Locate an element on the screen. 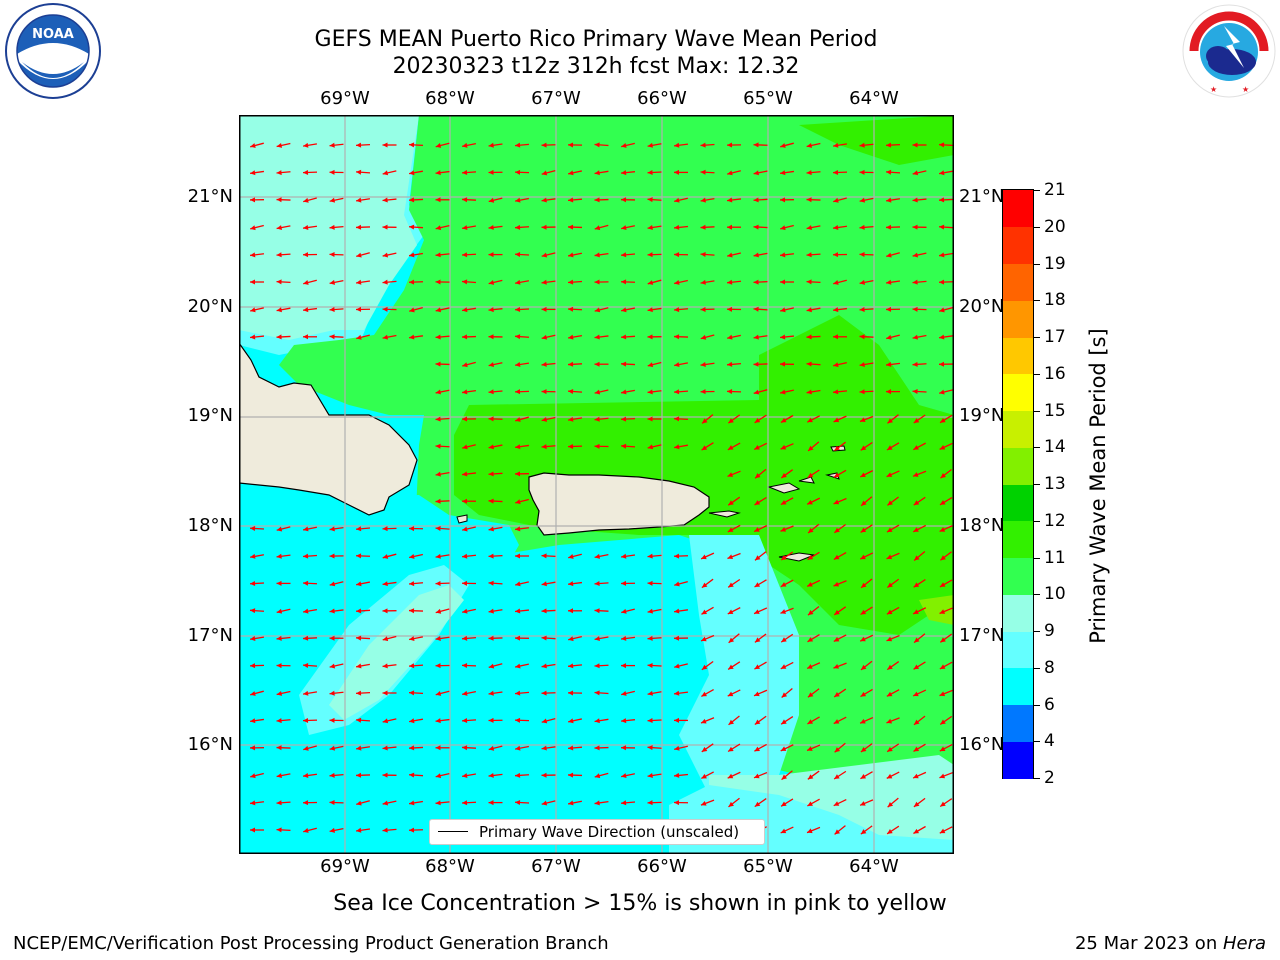  lat-label-left: 21°N is located at coordinates (210, 196).